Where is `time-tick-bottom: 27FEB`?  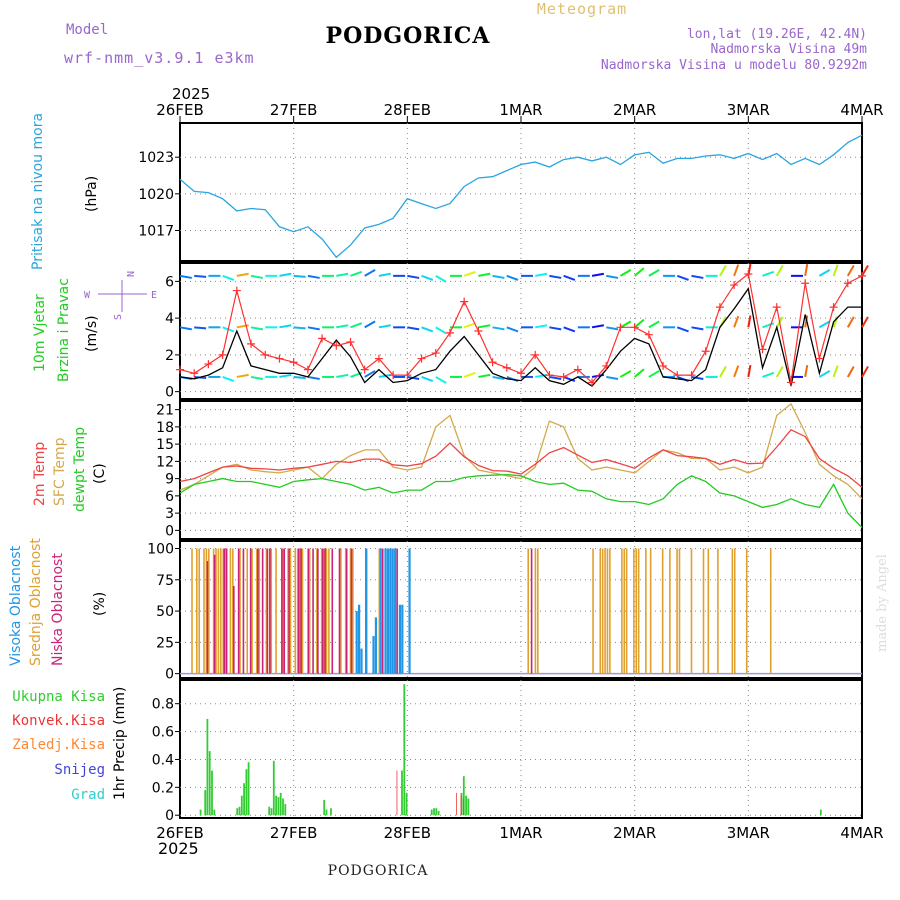 time-tick-bottom: 27FEB is located at coordinates (293, 833).